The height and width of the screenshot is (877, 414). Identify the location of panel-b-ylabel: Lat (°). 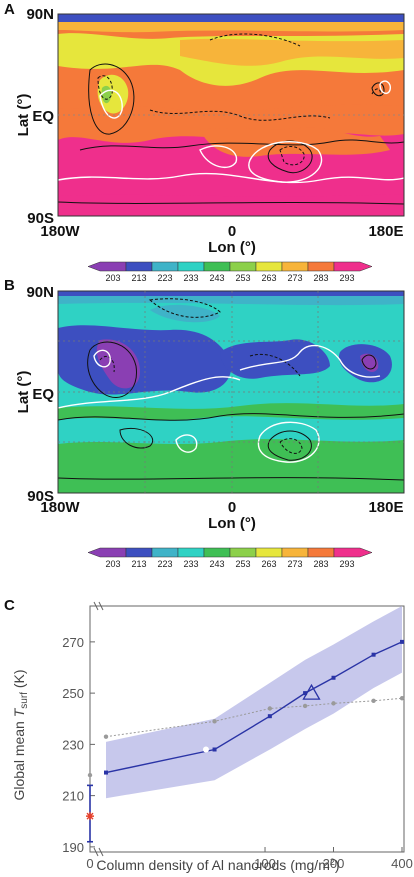
(23, 392).